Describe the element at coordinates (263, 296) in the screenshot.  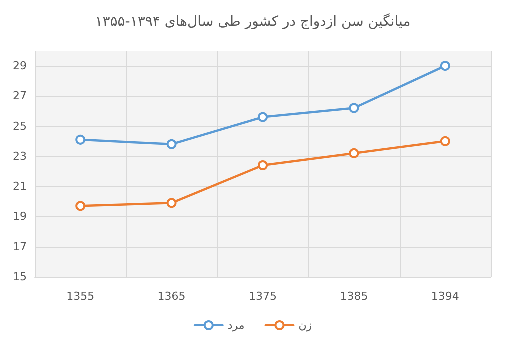
I see `x-tick-label: 1375` at that location.